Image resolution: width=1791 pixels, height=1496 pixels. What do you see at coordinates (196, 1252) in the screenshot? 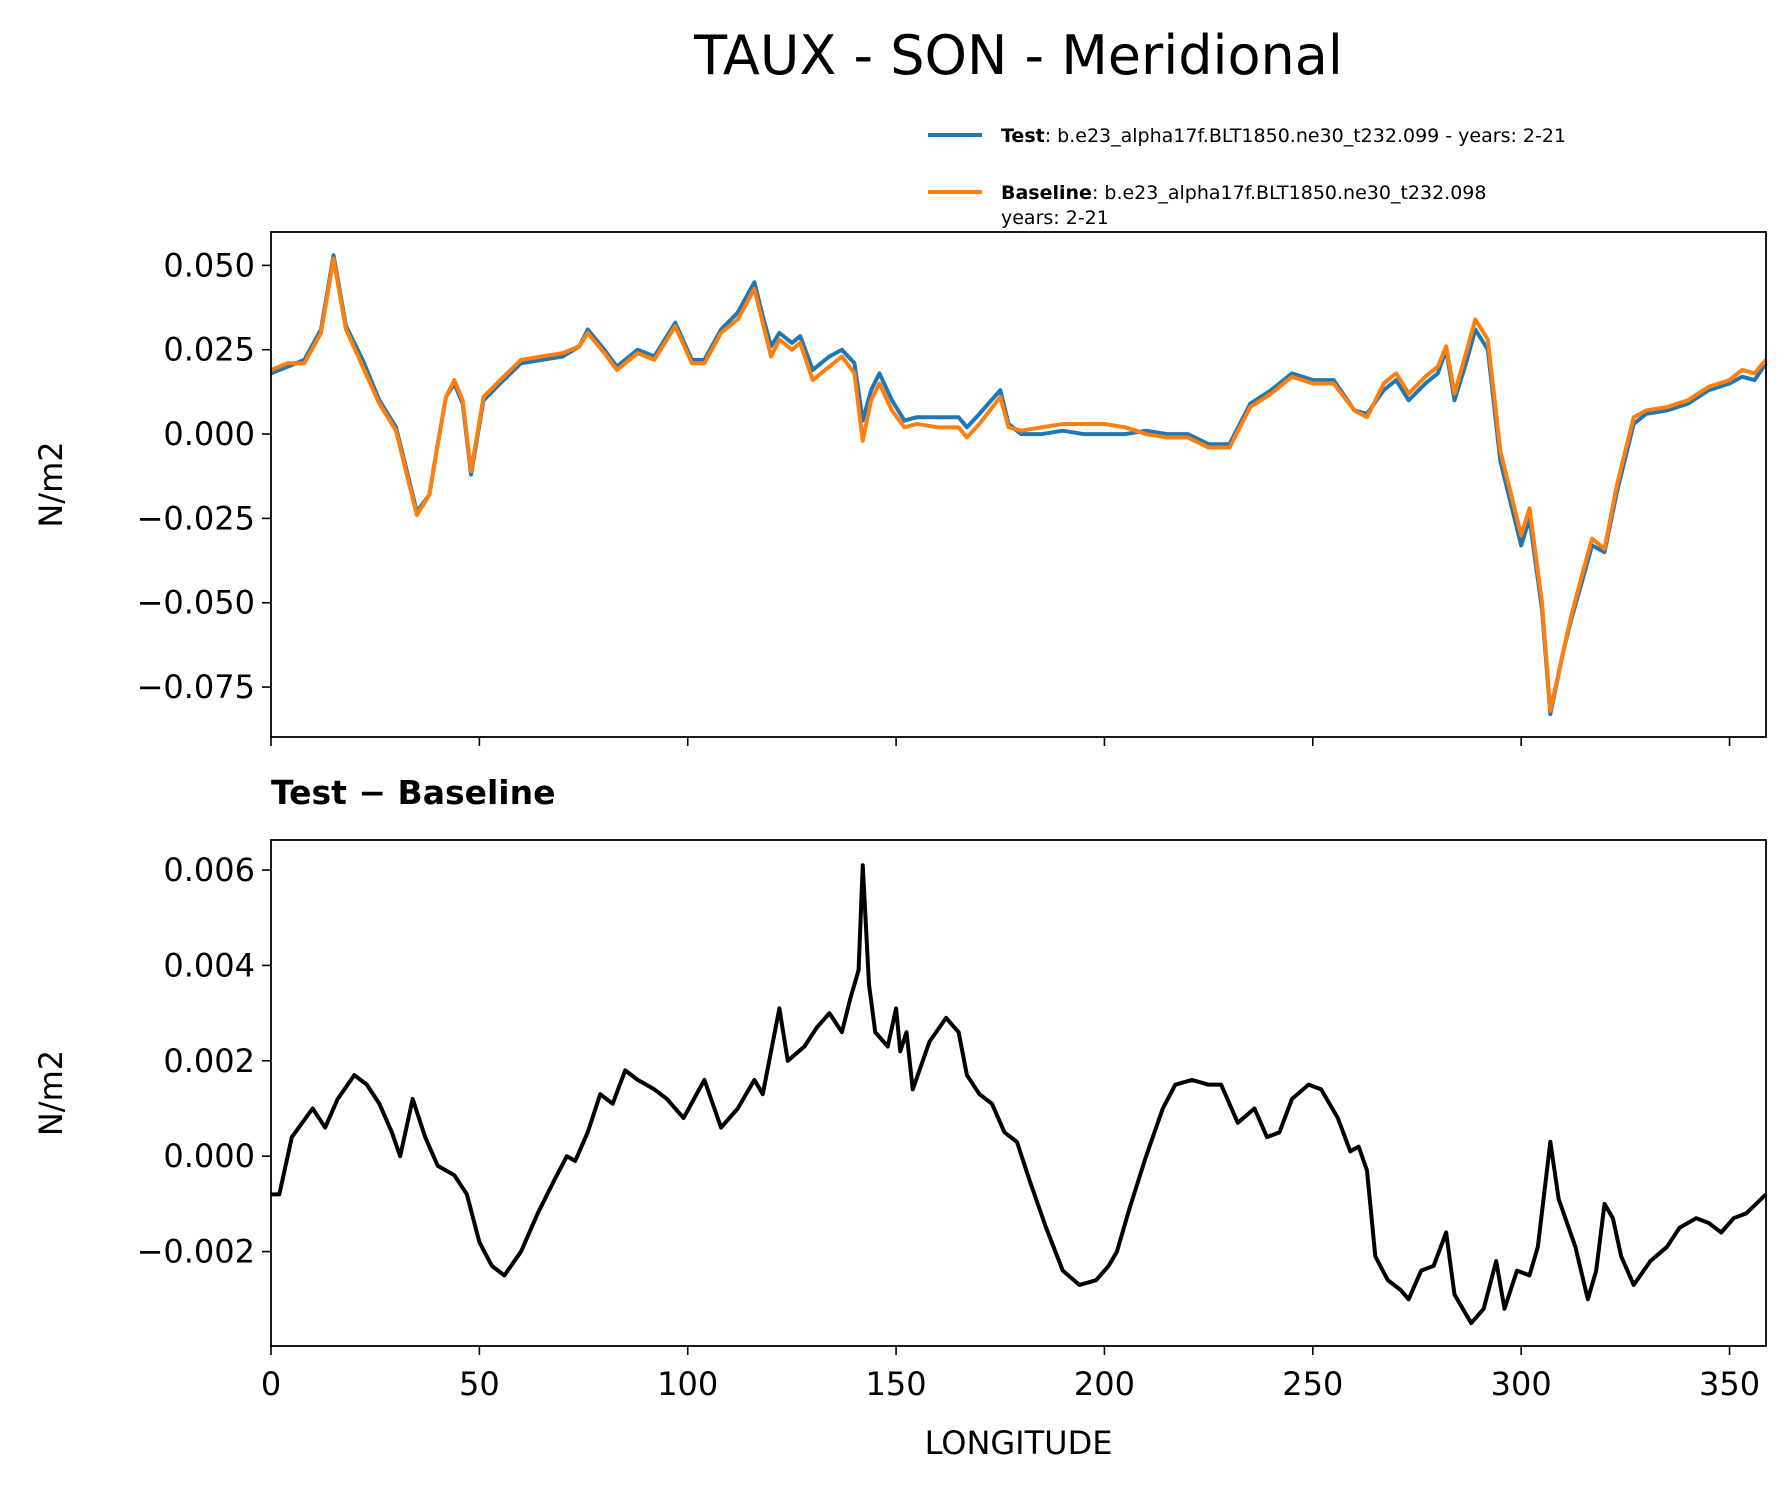
I see `y-tick-label: −0.002` at bounding box center [196, 1252].